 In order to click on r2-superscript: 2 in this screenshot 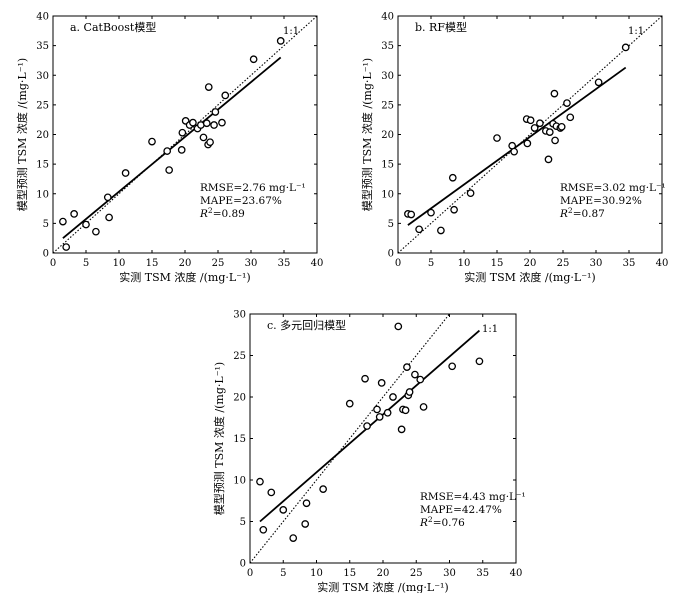, I will do `click(210, 210)`.